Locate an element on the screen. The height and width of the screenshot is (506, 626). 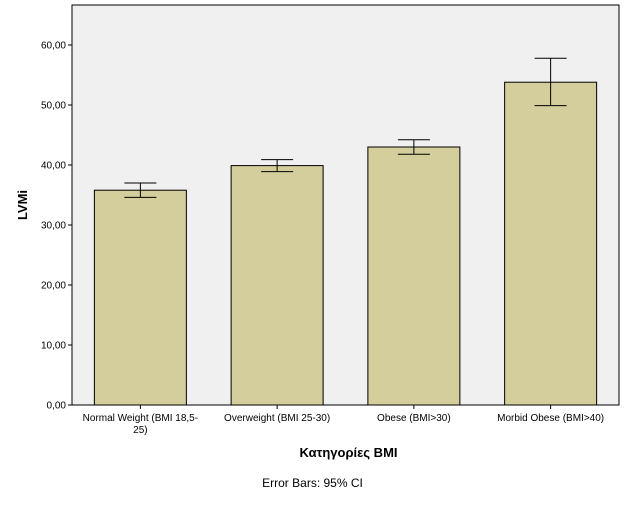
x-tick-label: Obese (BMI>30) is located at coordinates (414, 418).